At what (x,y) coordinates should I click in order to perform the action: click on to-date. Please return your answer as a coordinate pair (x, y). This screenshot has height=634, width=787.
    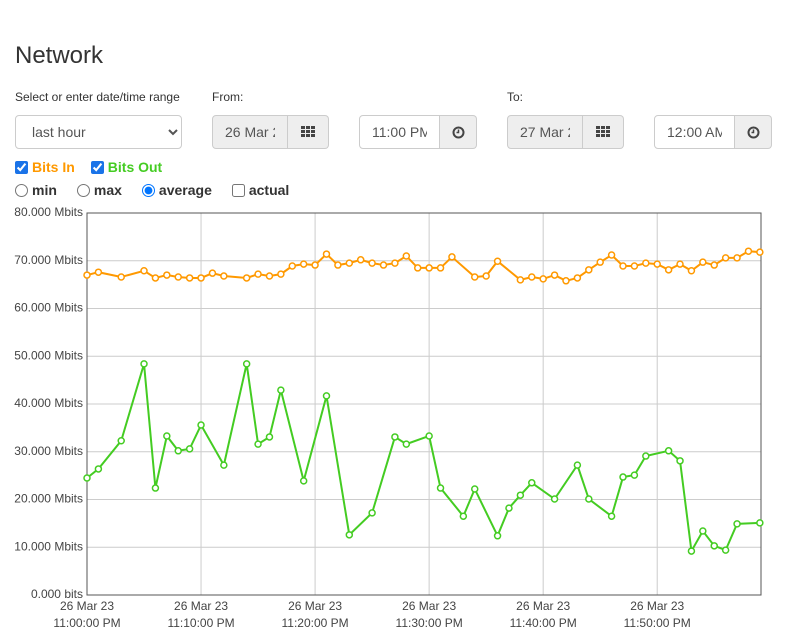
    Looking at the image, I should click on (545, 132).